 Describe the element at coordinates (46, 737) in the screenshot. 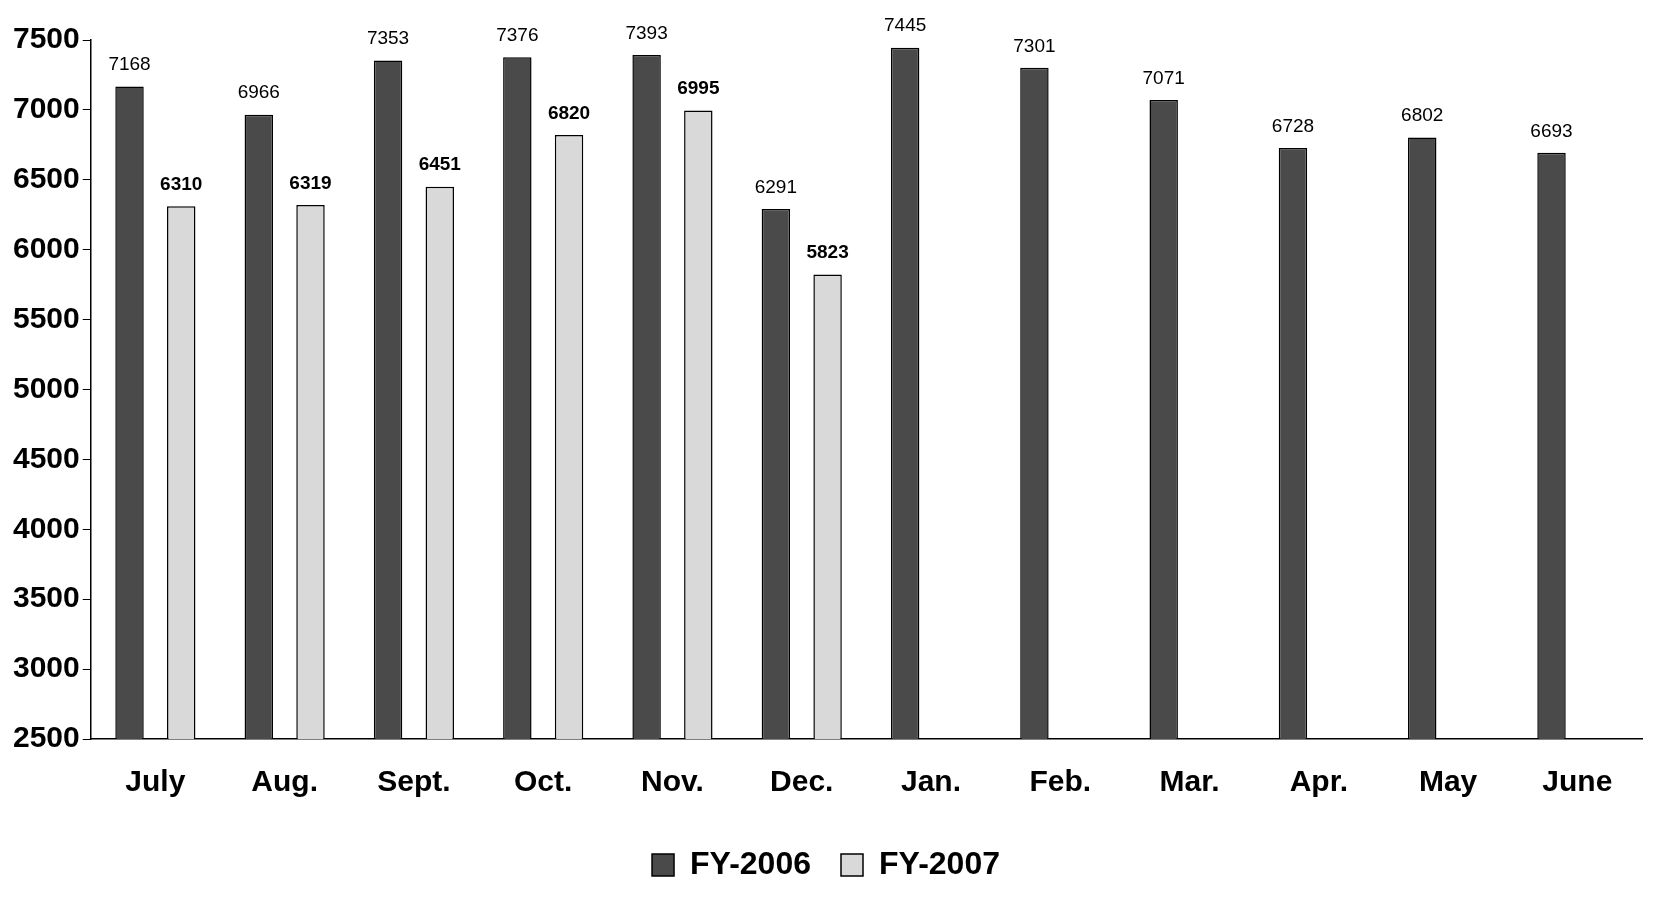

I see `y-tick-label: 2500` at that location.